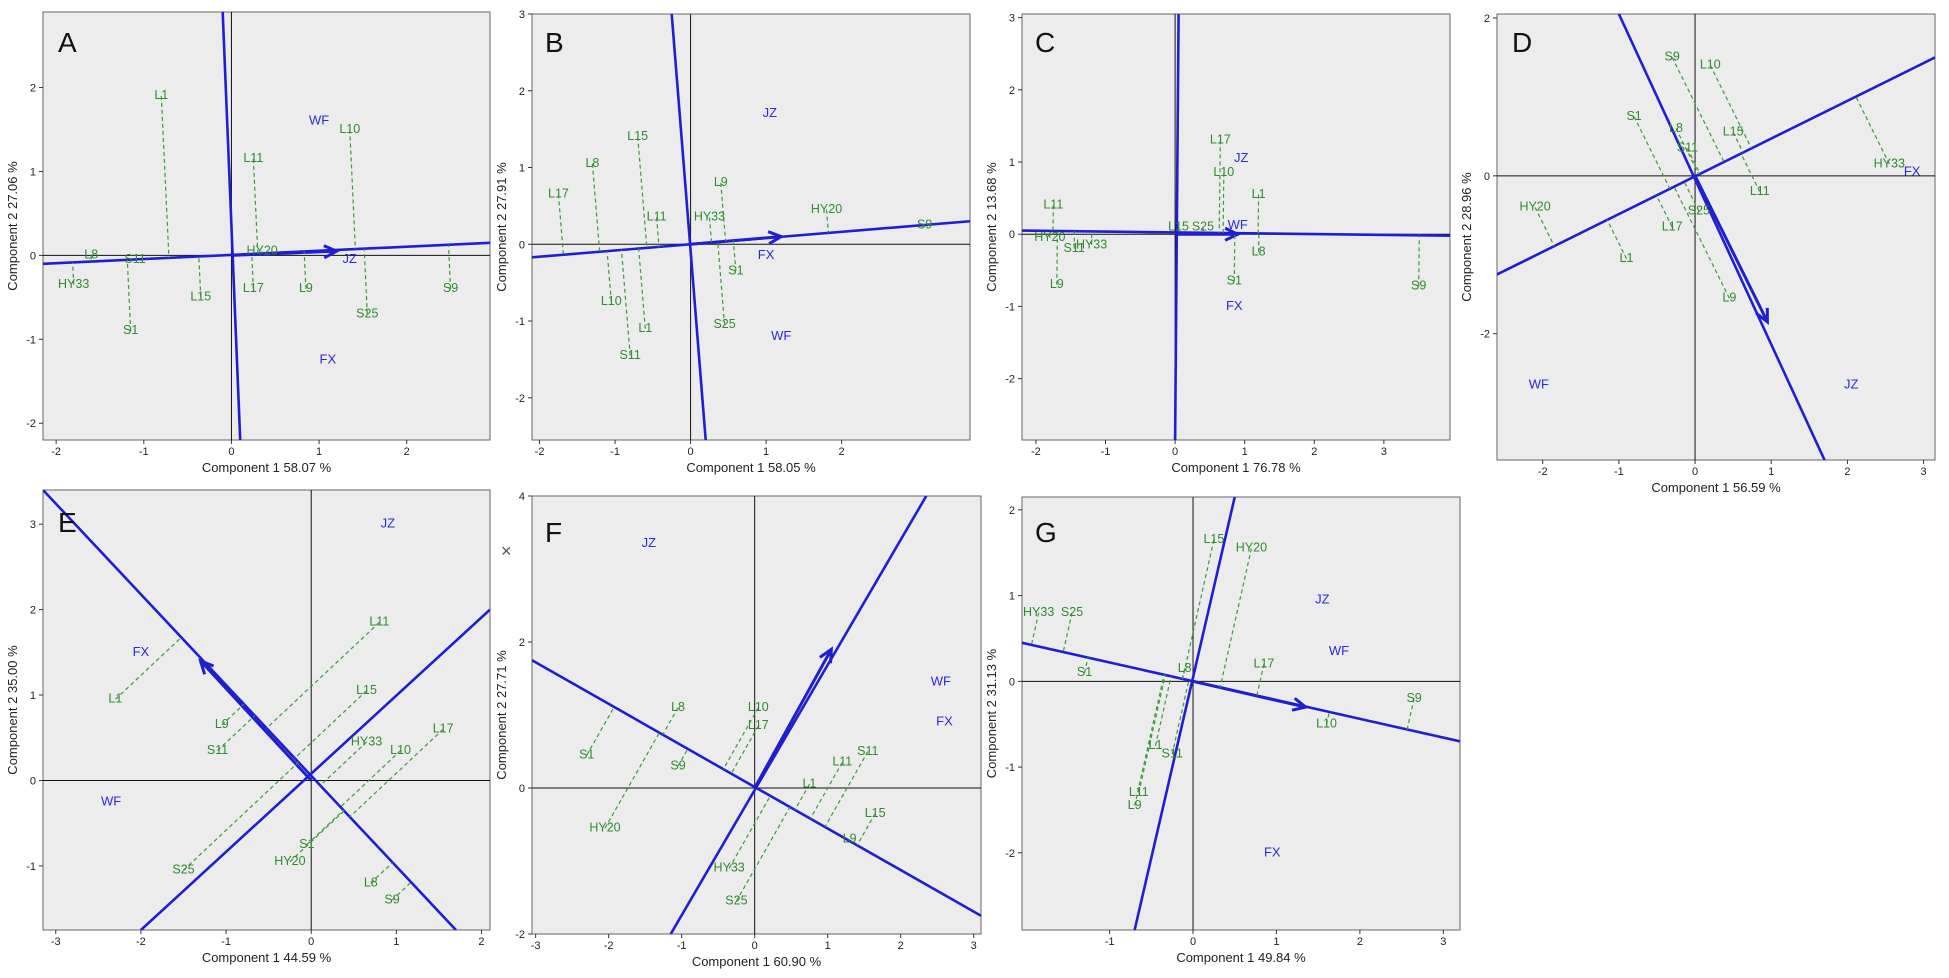 This screenshot has height=978, width=1949. I want to click on arrow-head-C, so click(1233, 234).